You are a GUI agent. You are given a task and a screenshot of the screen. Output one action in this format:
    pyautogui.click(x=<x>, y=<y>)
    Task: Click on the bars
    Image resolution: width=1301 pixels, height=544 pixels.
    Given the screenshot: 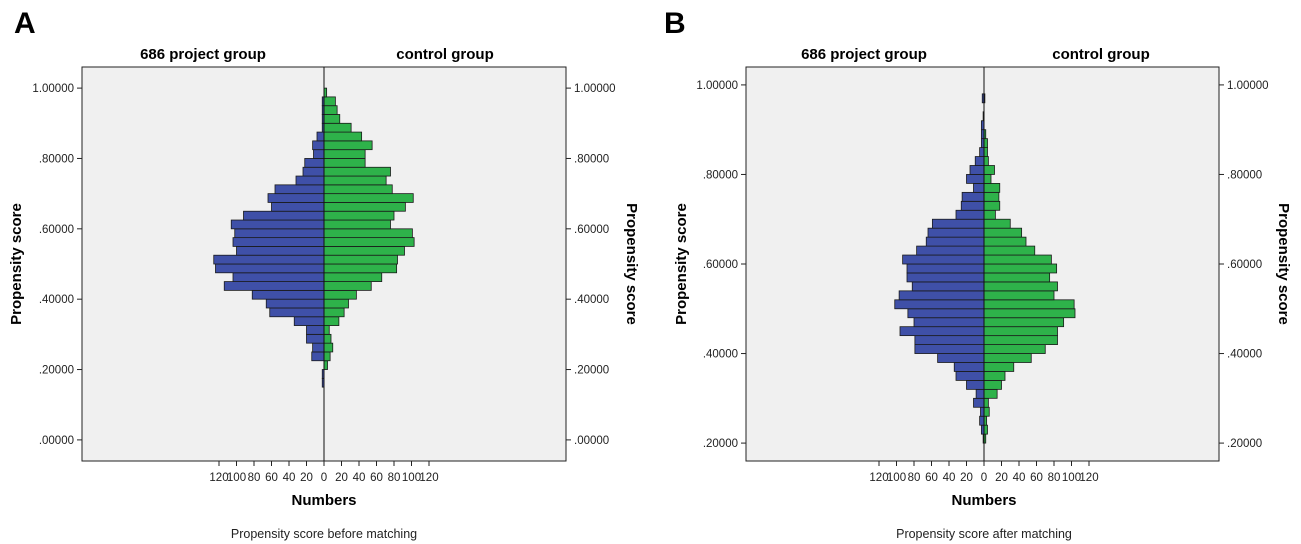 What is the action you would take?
    pyautogui.click(x=314, y=237)
    